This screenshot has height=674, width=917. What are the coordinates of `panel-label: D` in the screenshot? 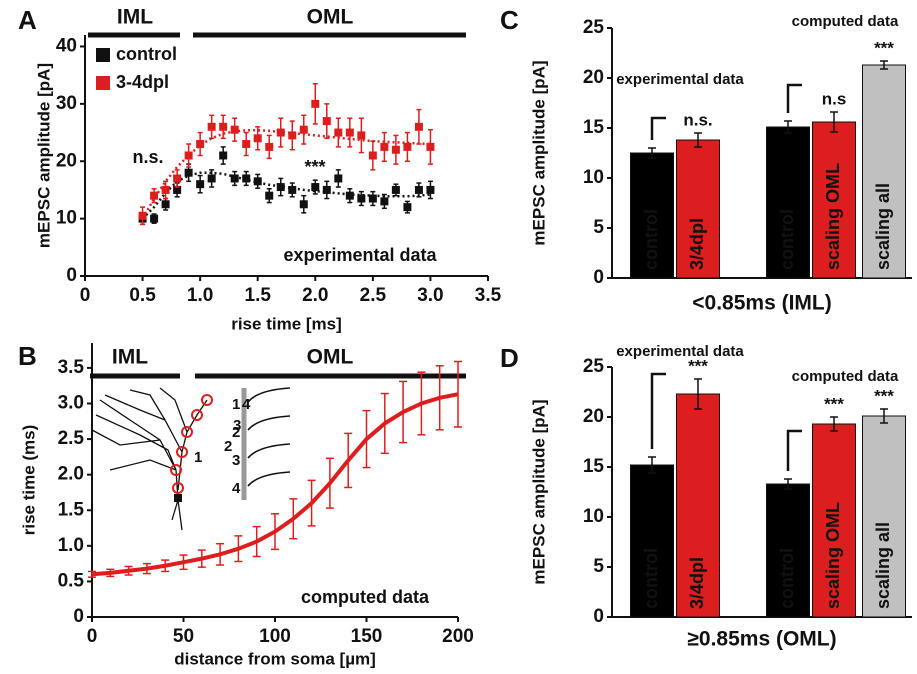 It's located at (509, 358).